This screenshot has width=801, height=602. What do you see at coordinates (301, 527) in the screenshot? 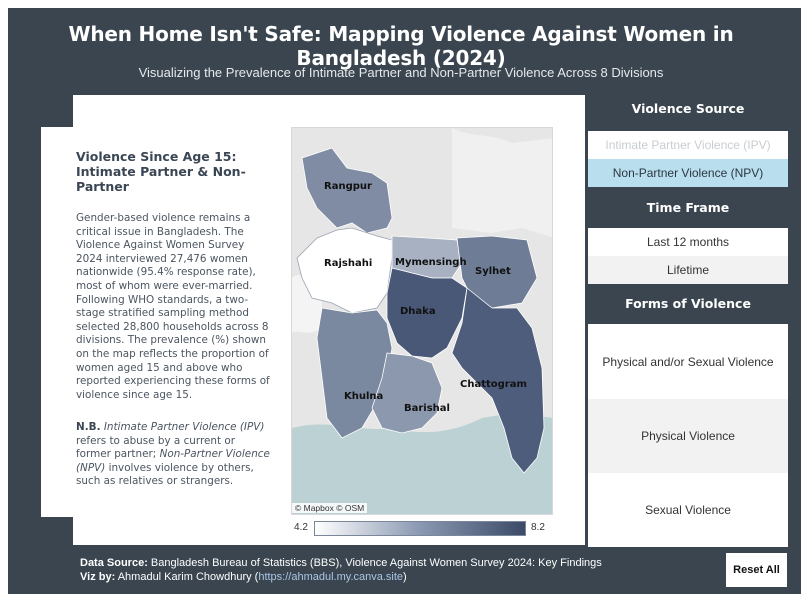
I see `legend-min: 4.2` at bounding box center [301, 527].